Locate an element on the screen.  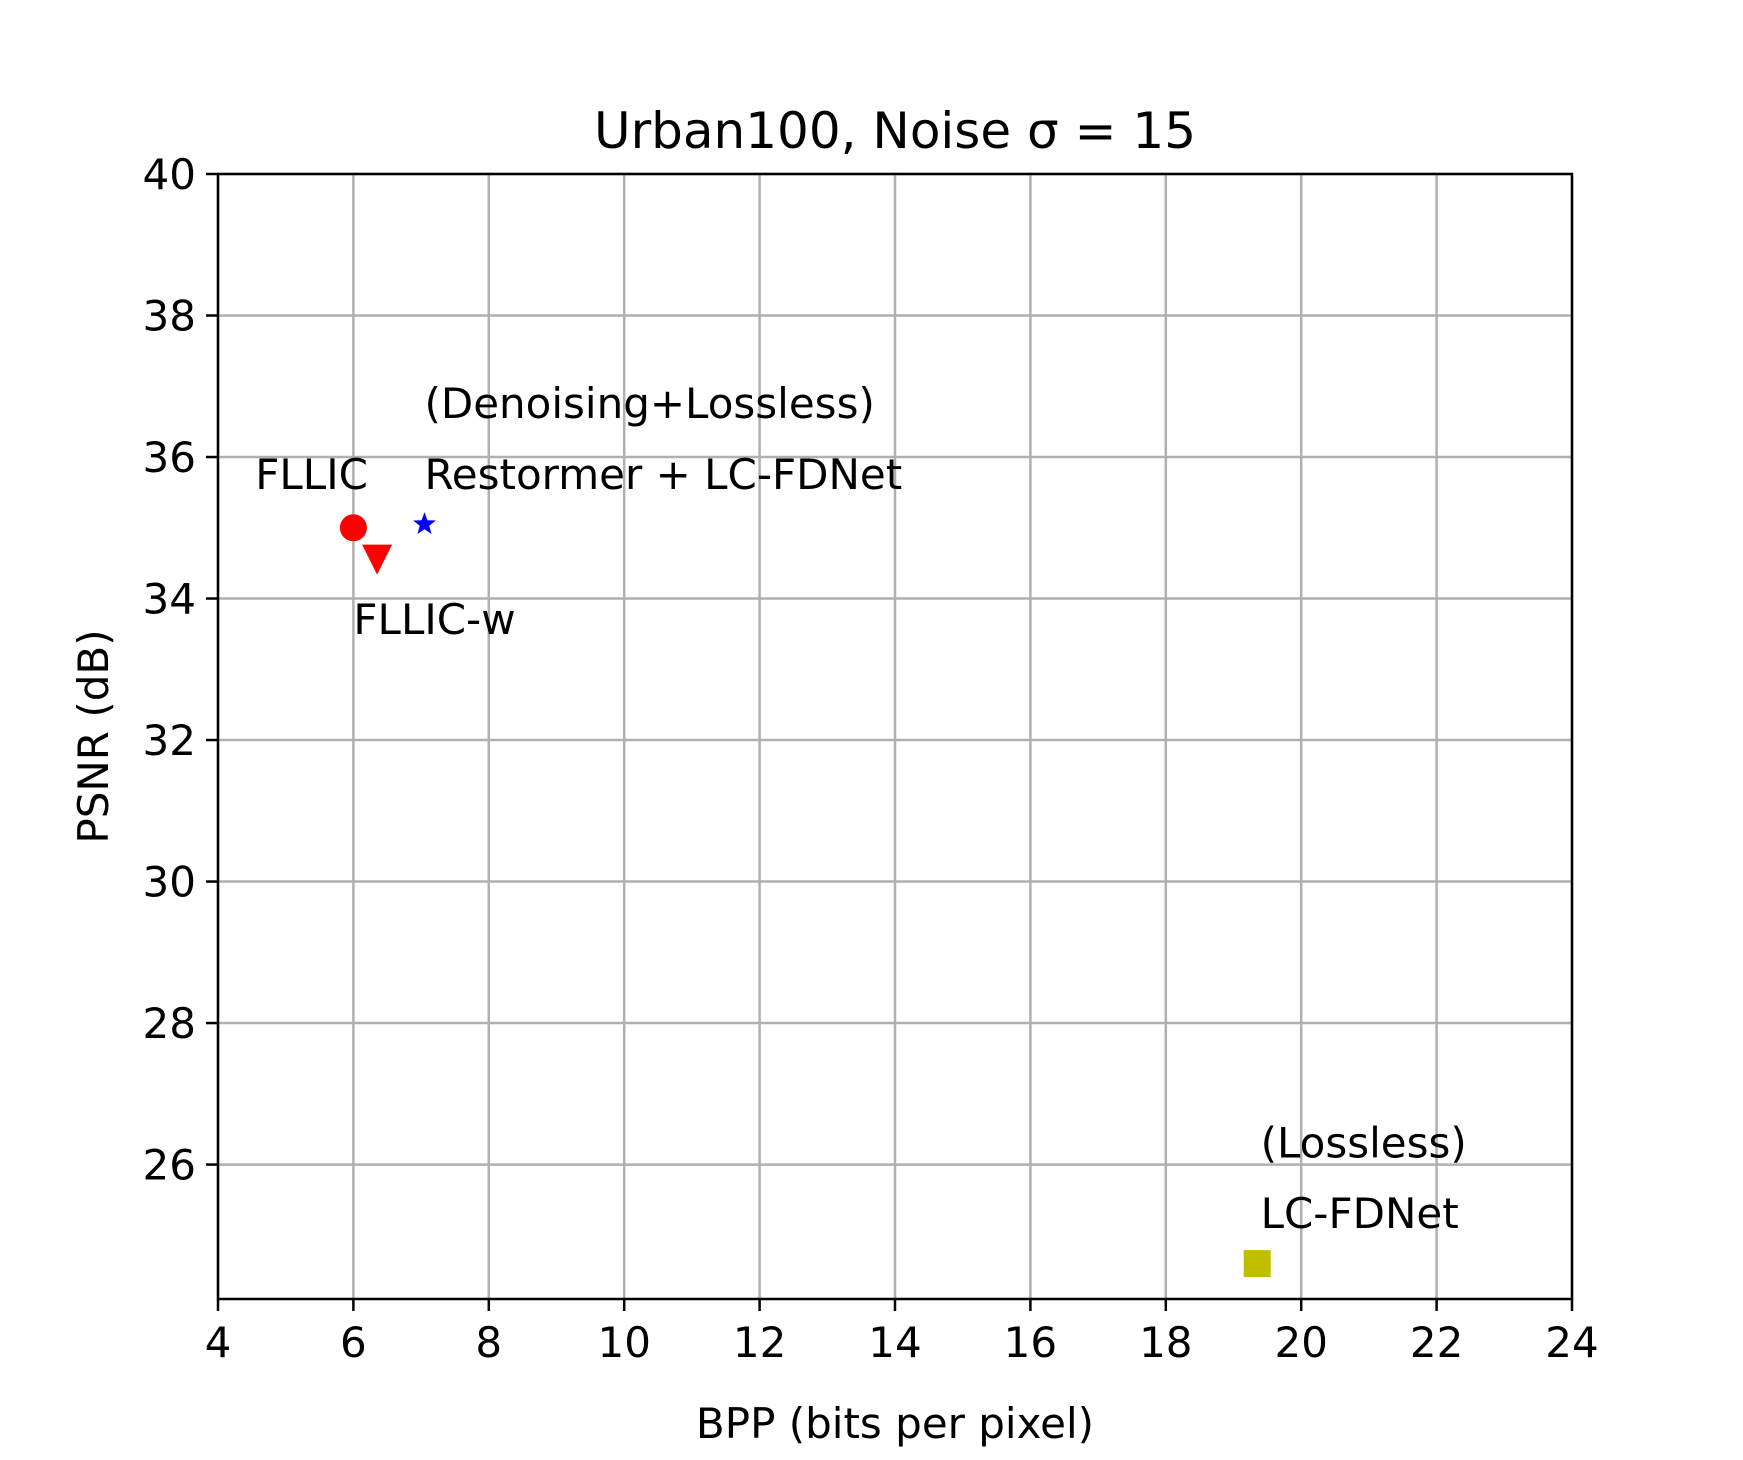
x-tick-label: 24 is located at coordinates (1571, 1342).